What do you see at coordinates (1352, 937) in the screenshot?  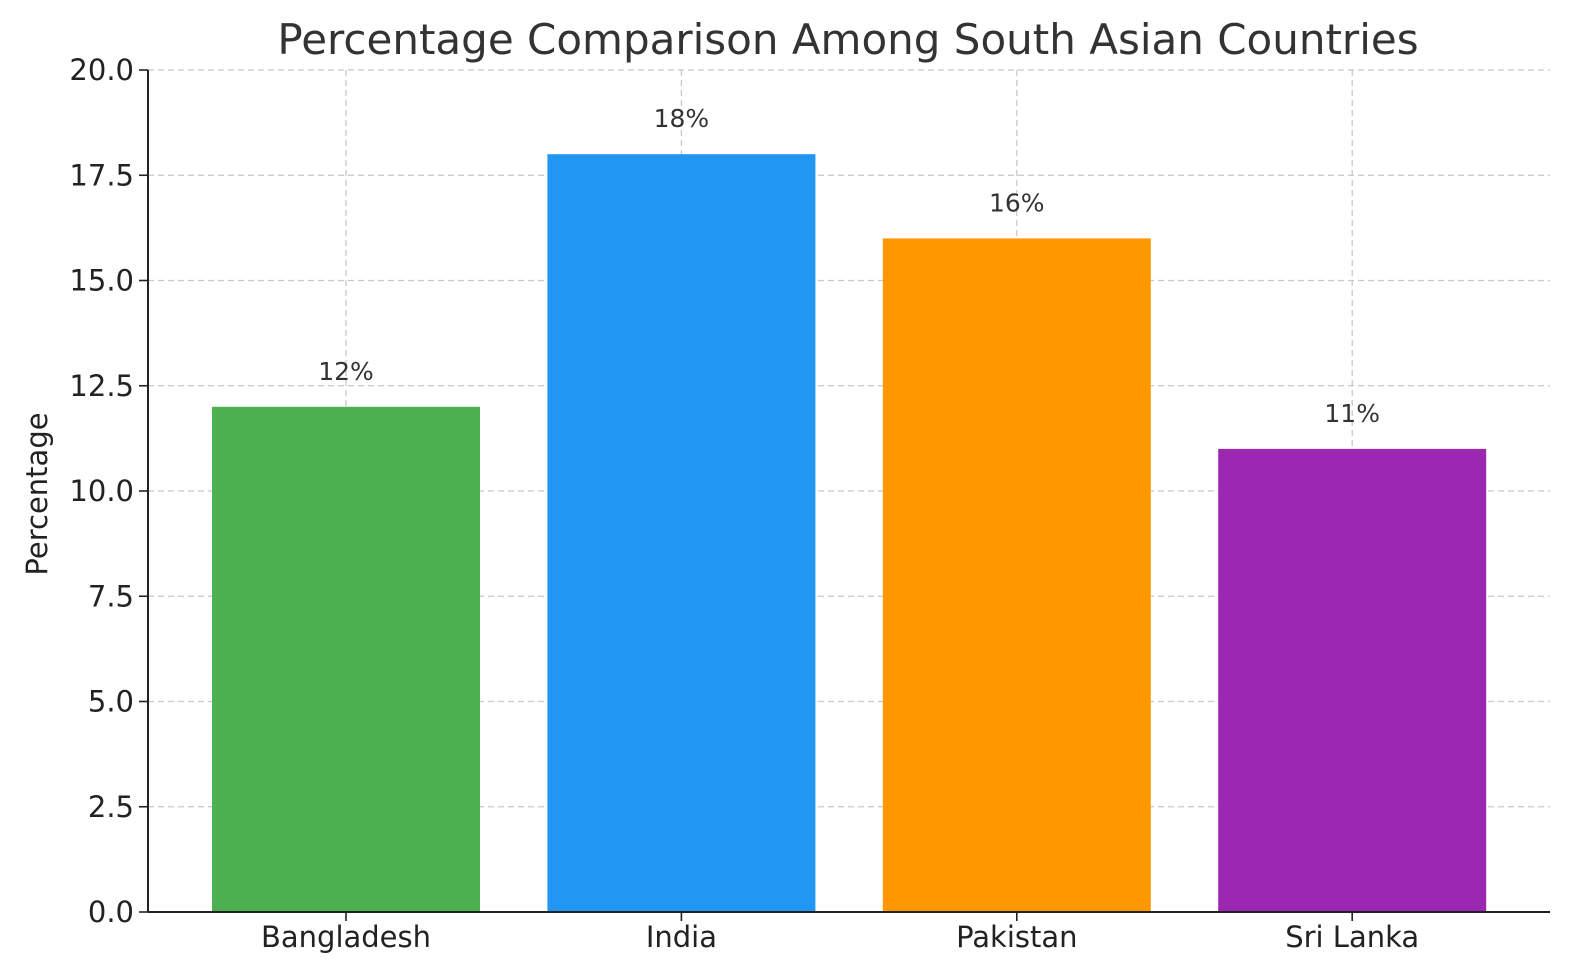 I see `x-tick-label: Sri Lanka` at bounding box center [1352, 937].